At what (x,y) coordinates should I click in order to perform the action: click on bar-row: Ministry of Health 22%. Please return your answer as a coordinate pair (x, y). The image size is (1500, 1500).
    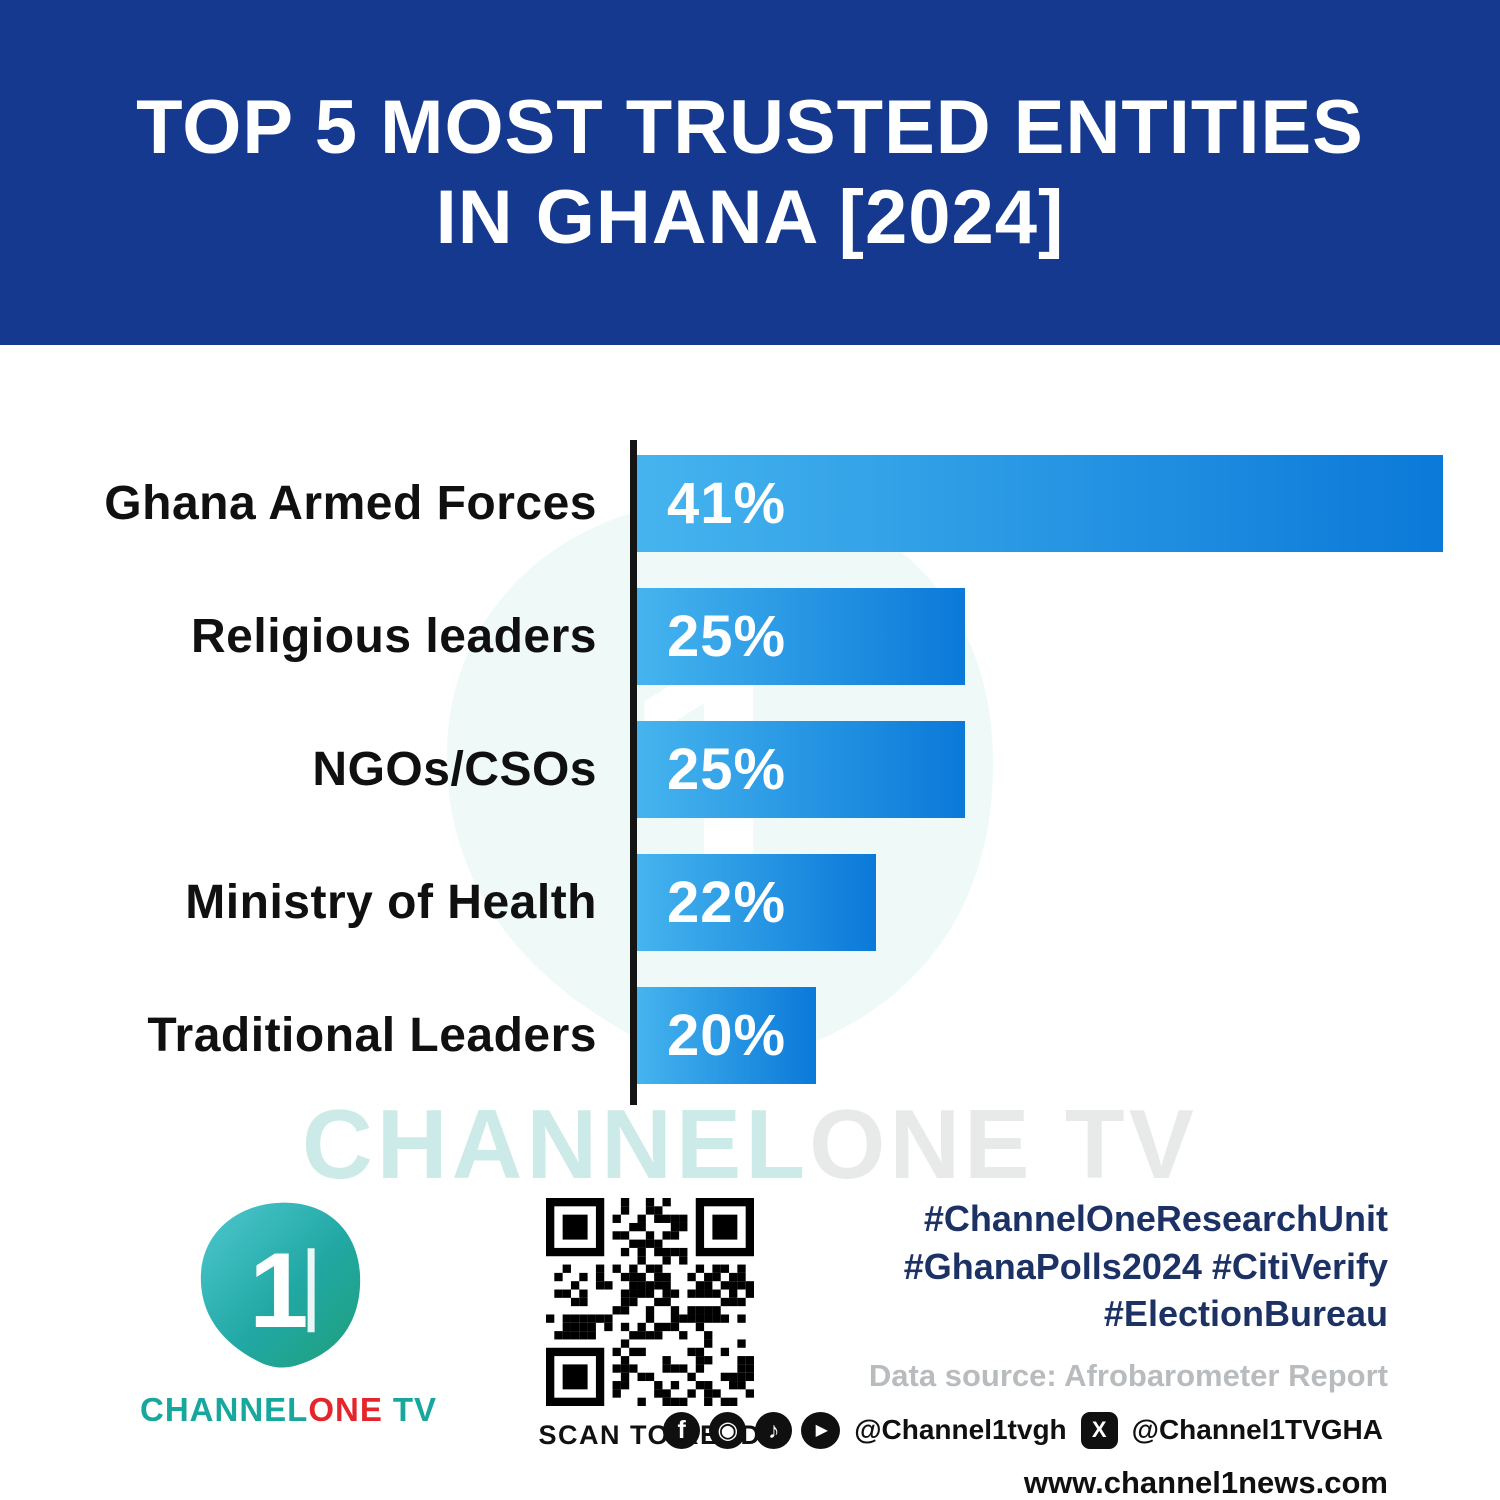
    Looking at the image, I should click on (721, 902).